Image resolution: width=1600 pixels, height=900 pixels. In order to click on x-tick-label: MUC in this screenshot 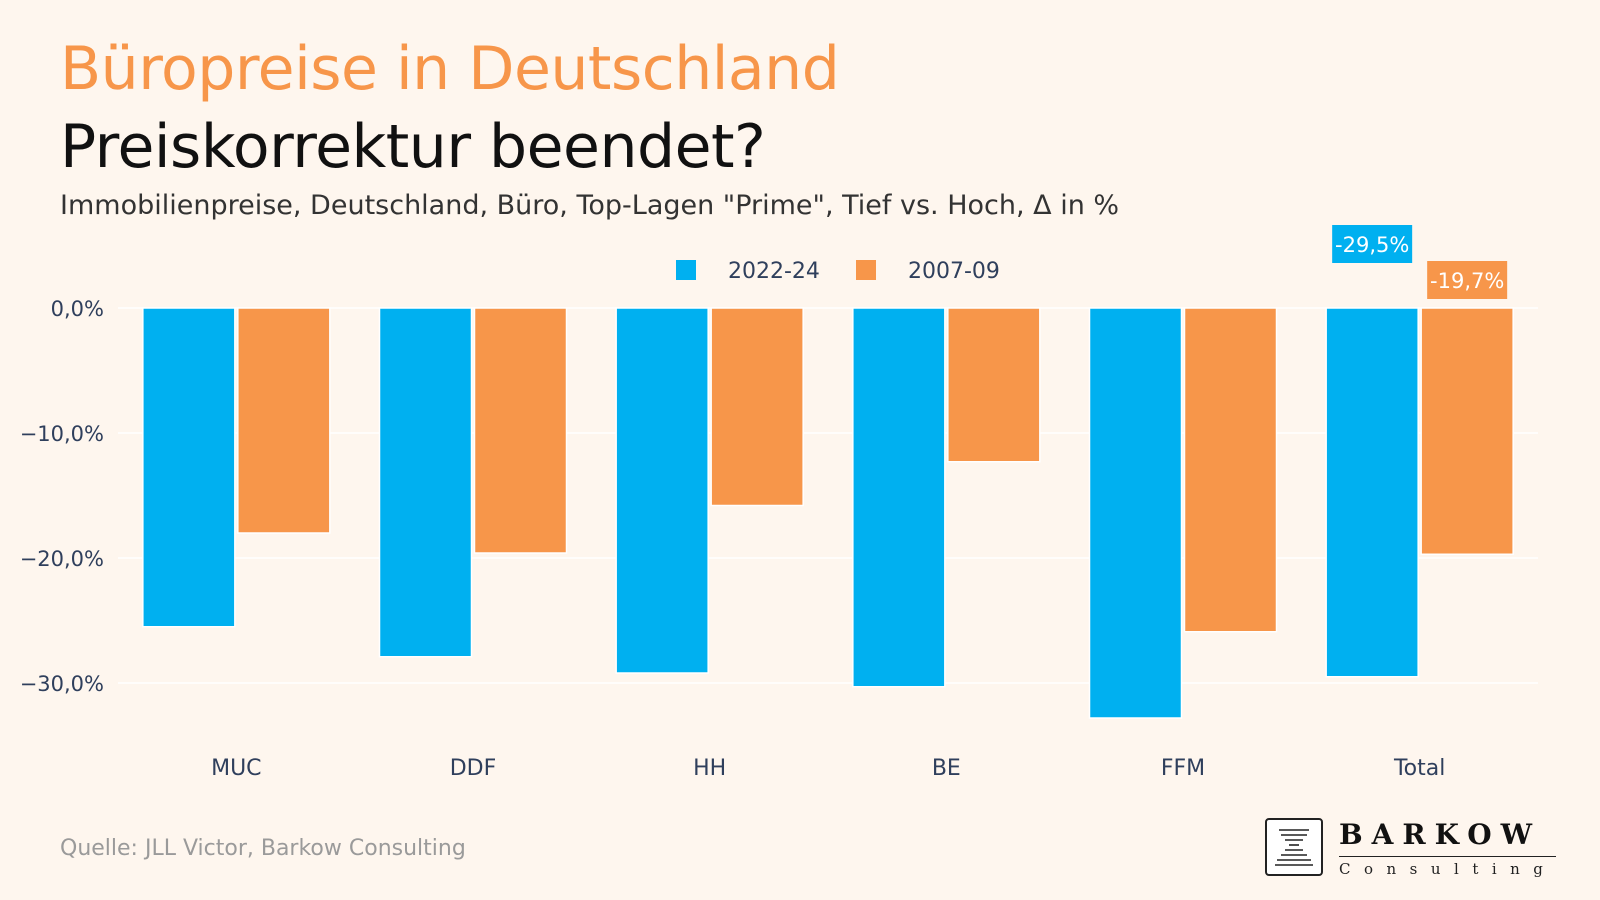, I will do `click(236, 768)`.